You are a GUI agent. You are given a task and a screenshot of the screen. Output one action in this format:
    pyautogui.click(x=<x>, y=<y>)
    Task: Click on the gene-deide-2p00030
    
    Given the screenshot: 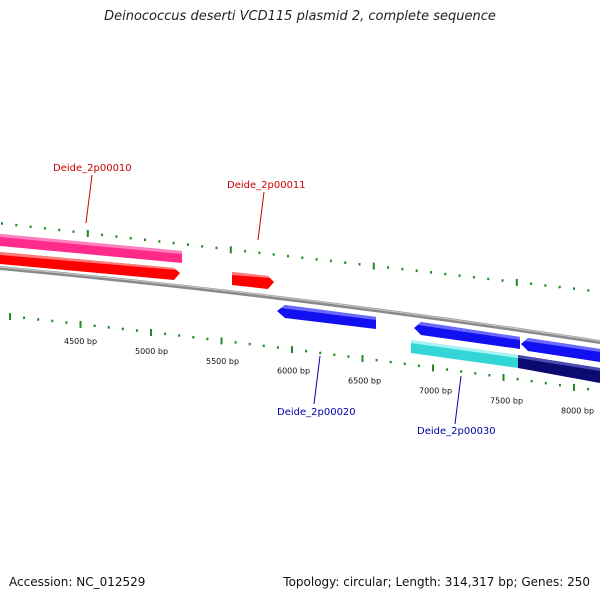 What is the action you would take?
    pyautogui.click(x=464, y=354)
    